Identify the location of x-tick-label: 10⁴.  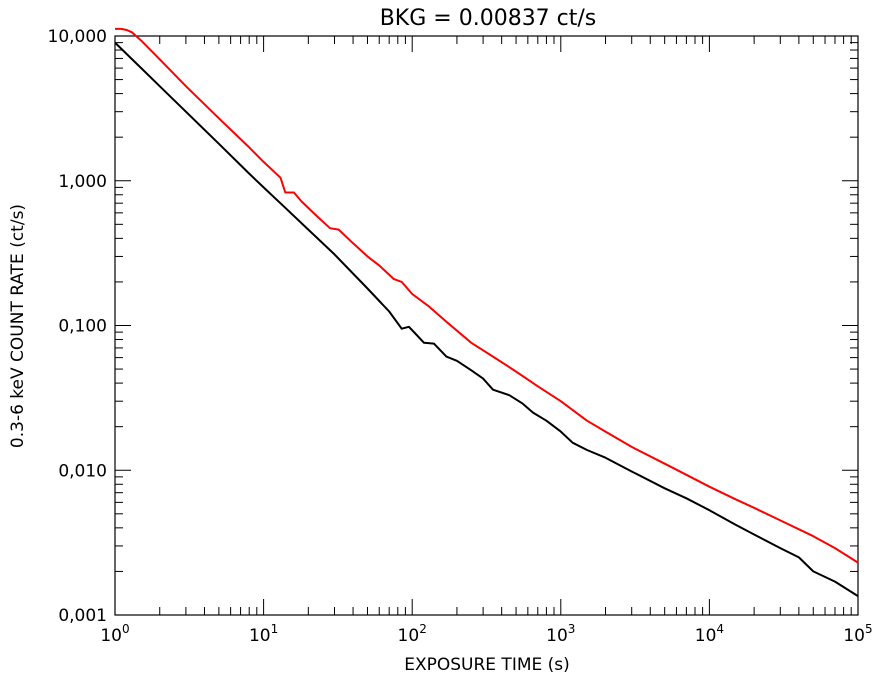
(709, 634).